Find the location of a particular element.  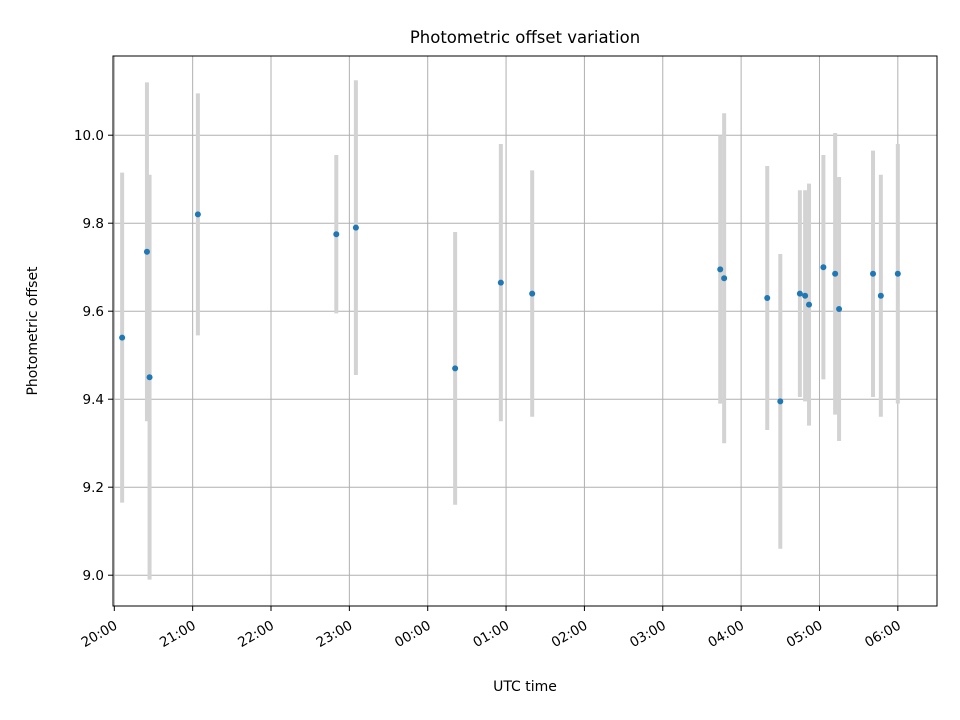

x-tick-label: 00:00 is located at coordinates (413, 634).